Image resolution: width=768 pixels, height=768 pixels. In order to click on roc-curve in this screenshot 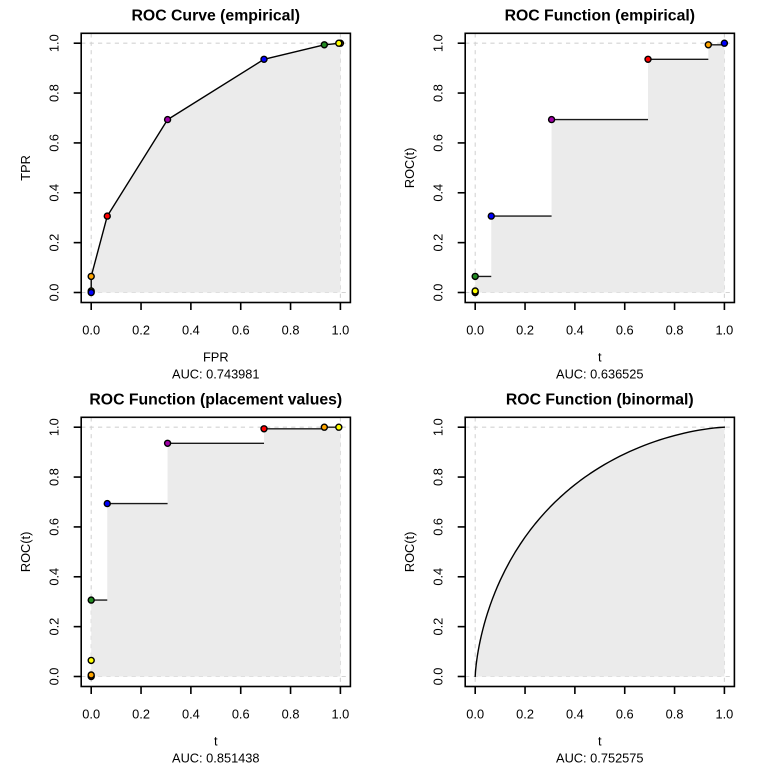, I will do `click(600, 552)`.